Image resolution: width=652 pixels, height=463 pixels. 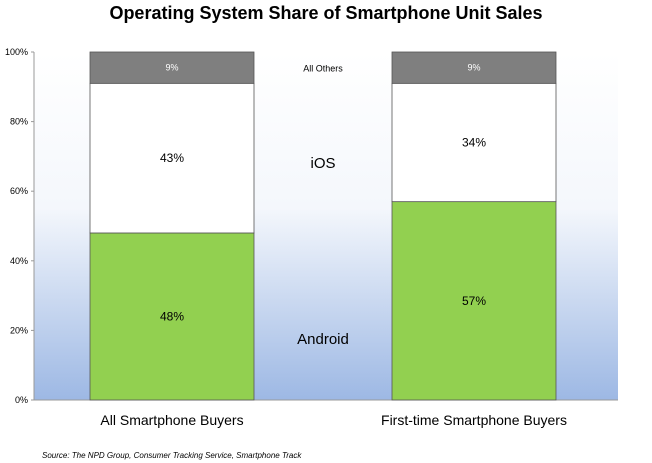 What do you see at coordinates (322, 163) in the screenshot?
I see `series-label-ios: iOS` at bounding box center [322, 163].